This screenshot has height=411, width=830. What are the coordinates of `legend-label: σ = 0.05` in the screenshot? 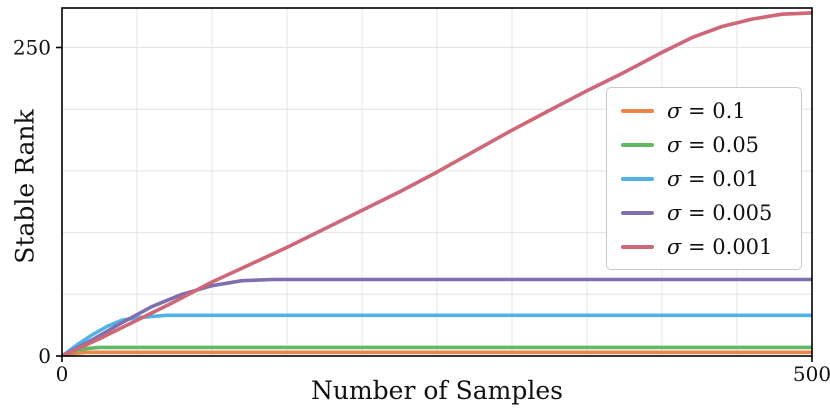 It's located at (713, 144).